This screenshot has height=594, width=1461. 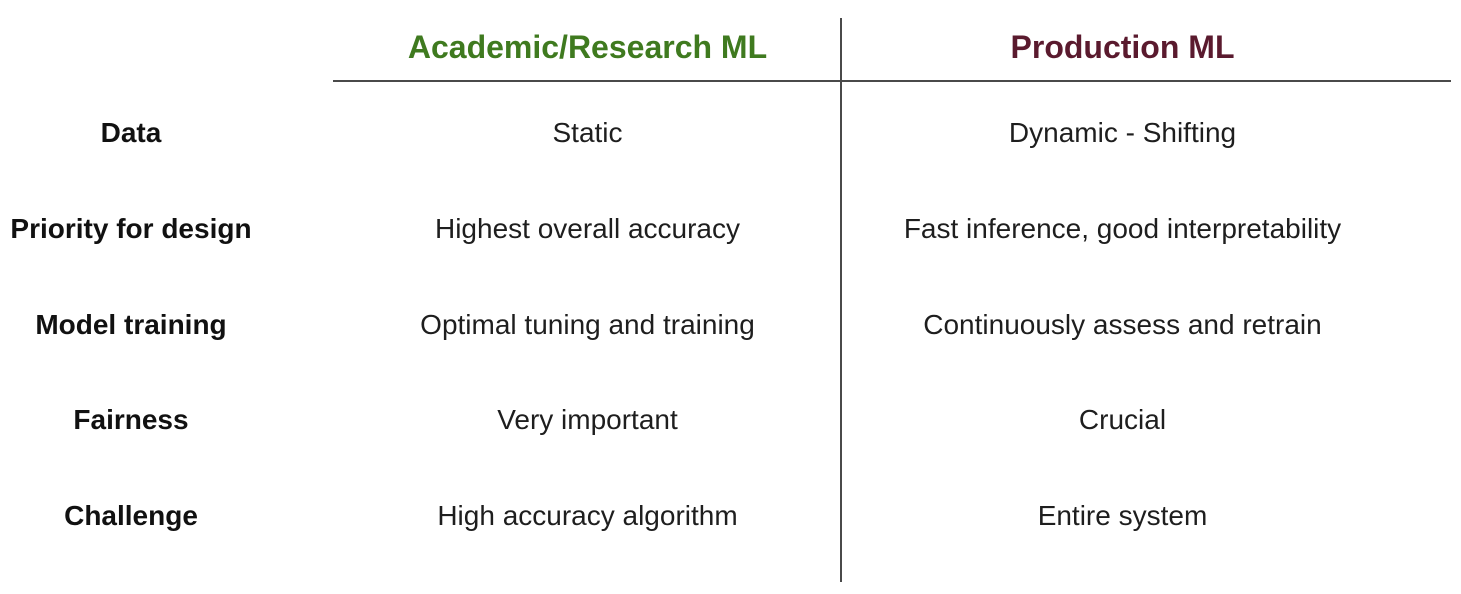 What do you see at coordinates (587, 324) in the screenshot?
I see `academic-cell: Optimal tuning and training` at bounding box center [587, 324].